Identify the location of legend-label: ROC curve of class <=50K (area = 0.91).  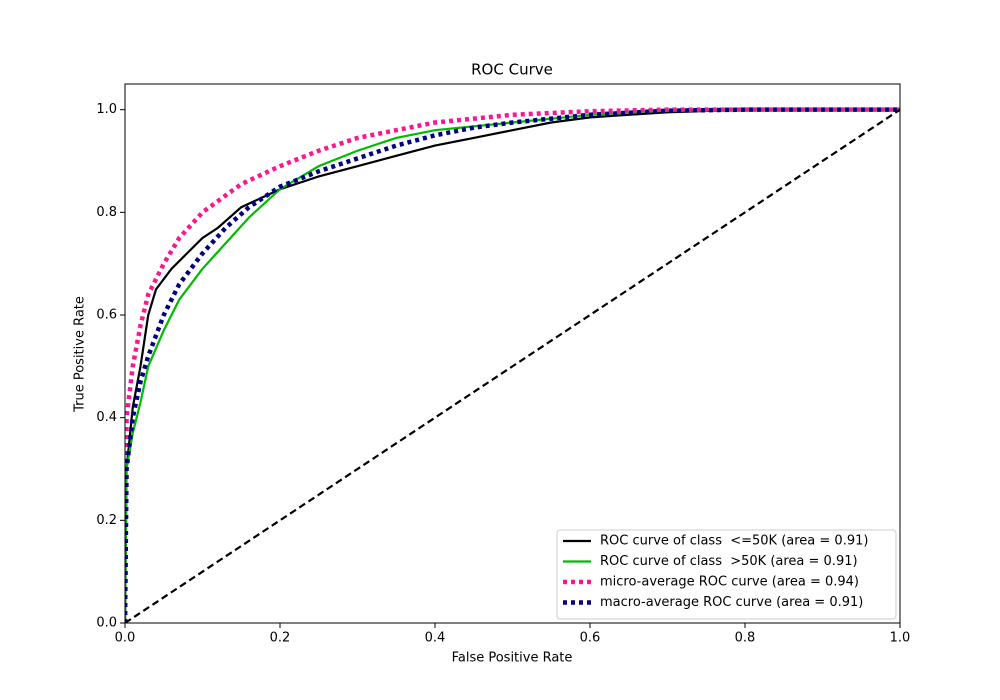
(734, 541).